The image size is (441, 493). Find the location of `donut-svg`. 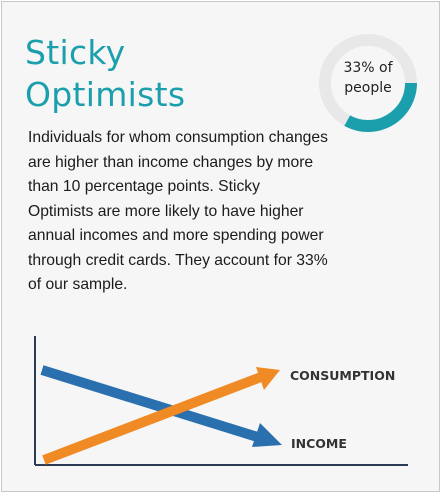

donut-svg is located at coordinates (368, 83).